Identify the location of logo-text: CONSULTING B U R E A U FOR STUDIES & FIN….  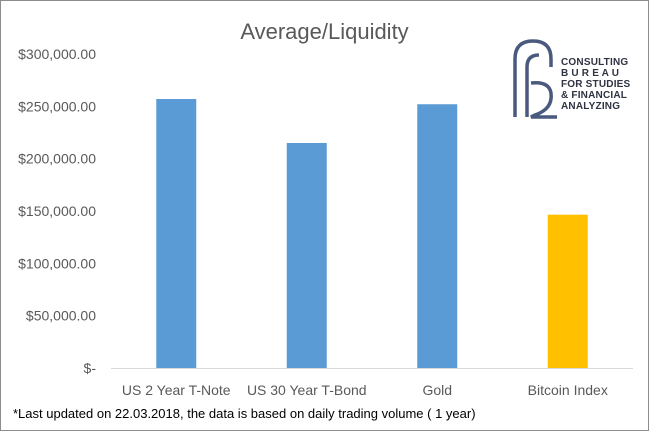
(595, 84).